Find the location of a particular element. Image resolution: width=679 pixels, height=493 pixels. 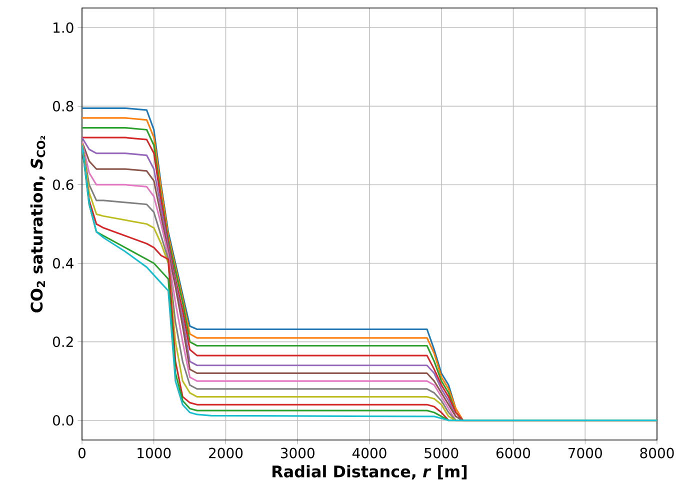

y-tick-label: 0.0 is located at coordinates (63, 420).